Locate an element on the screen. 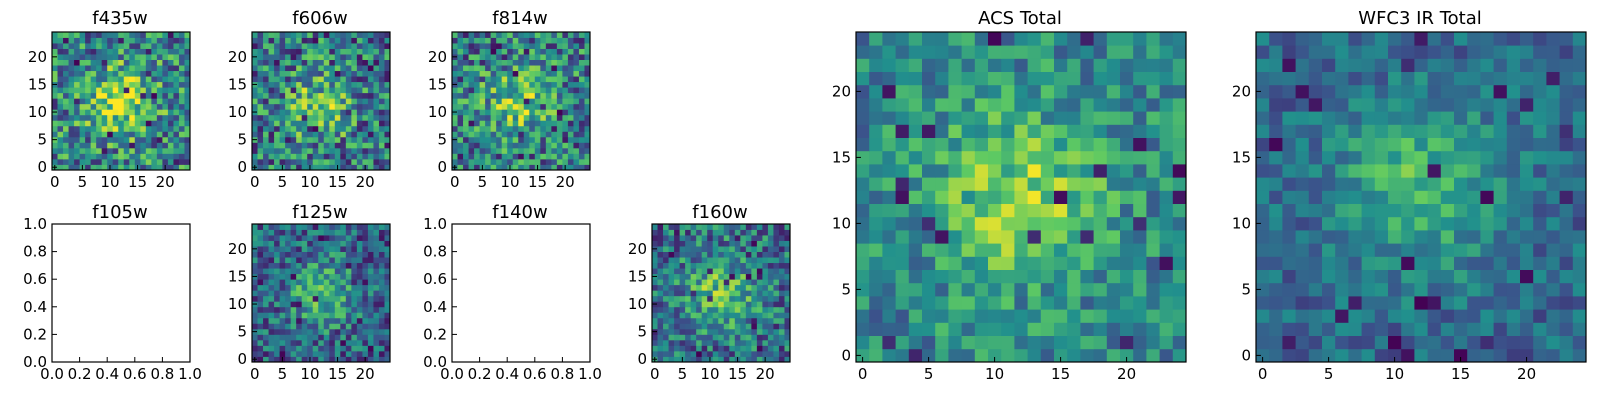  y-tick-label: 0 is located at coordinates (846, 355).